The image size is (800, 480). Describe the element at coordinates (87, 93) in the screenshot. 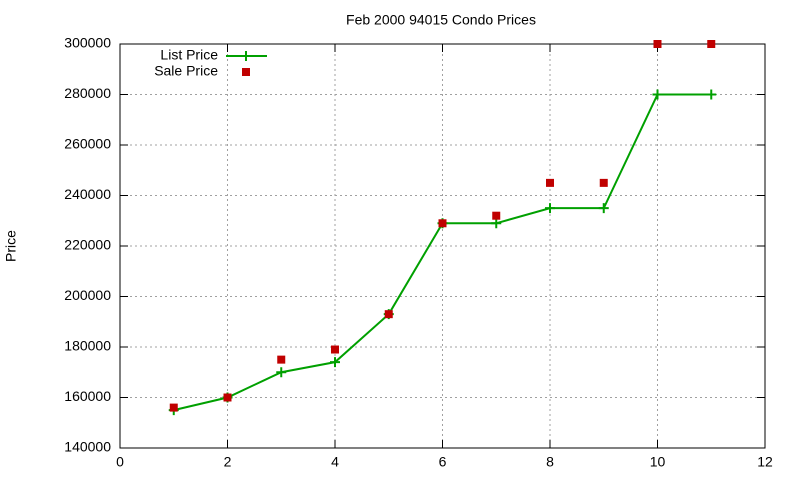

I see `y-tick-label: 280000` at that location.